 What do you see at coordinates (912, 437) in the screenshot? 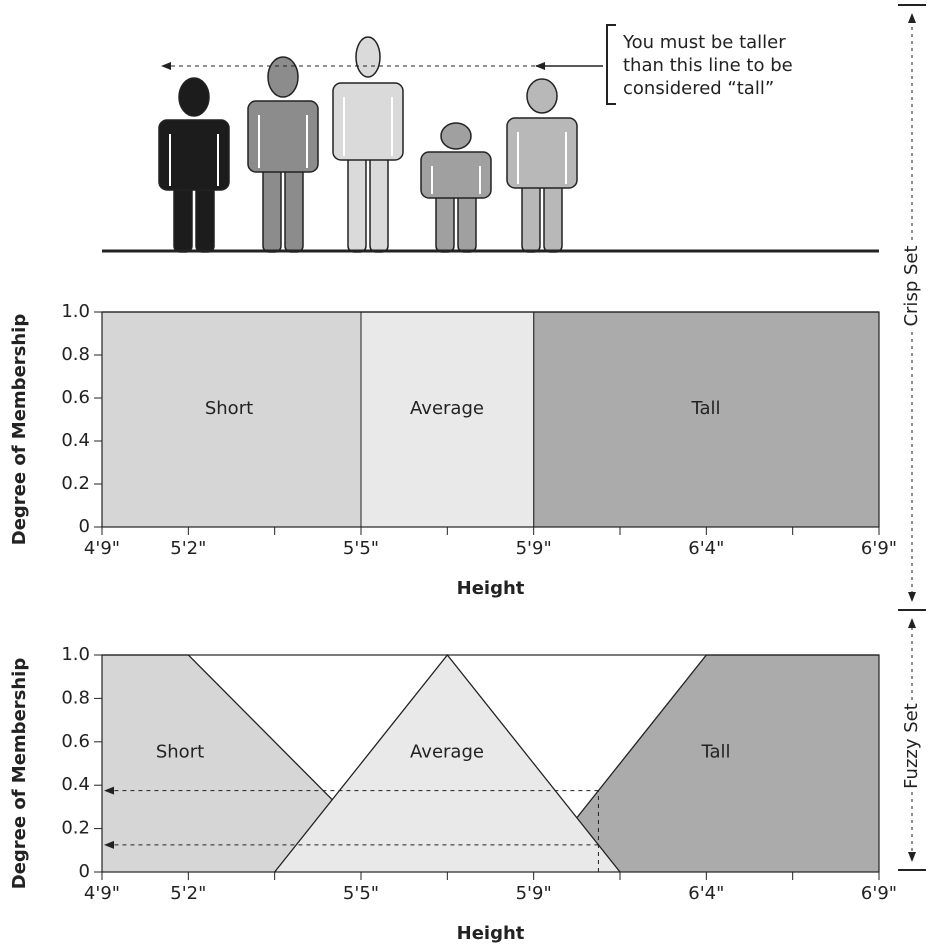
I see `set-brackets` at bounding box center [912, 437].